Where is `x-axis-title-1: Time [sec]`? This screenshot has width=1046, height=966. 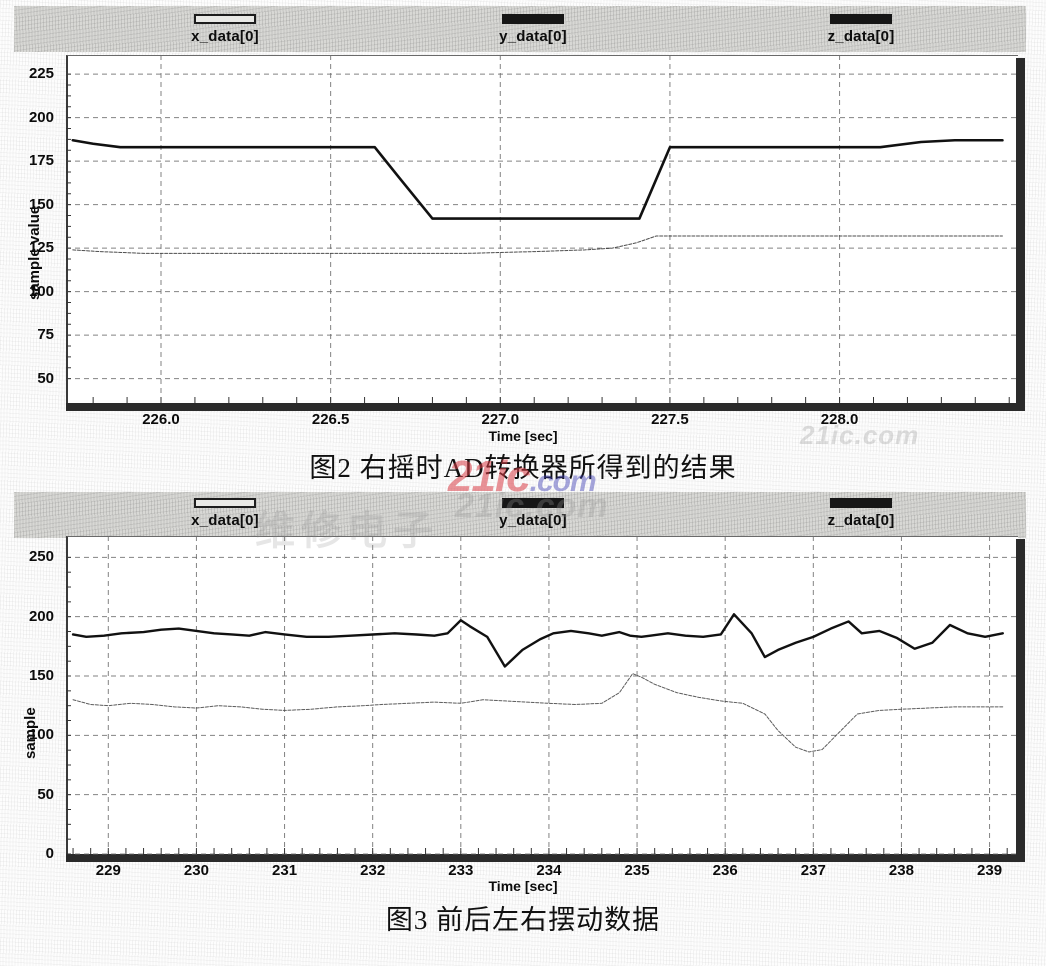 x-axis-title-1: Time [sec] is located at coordinates (523, 436).